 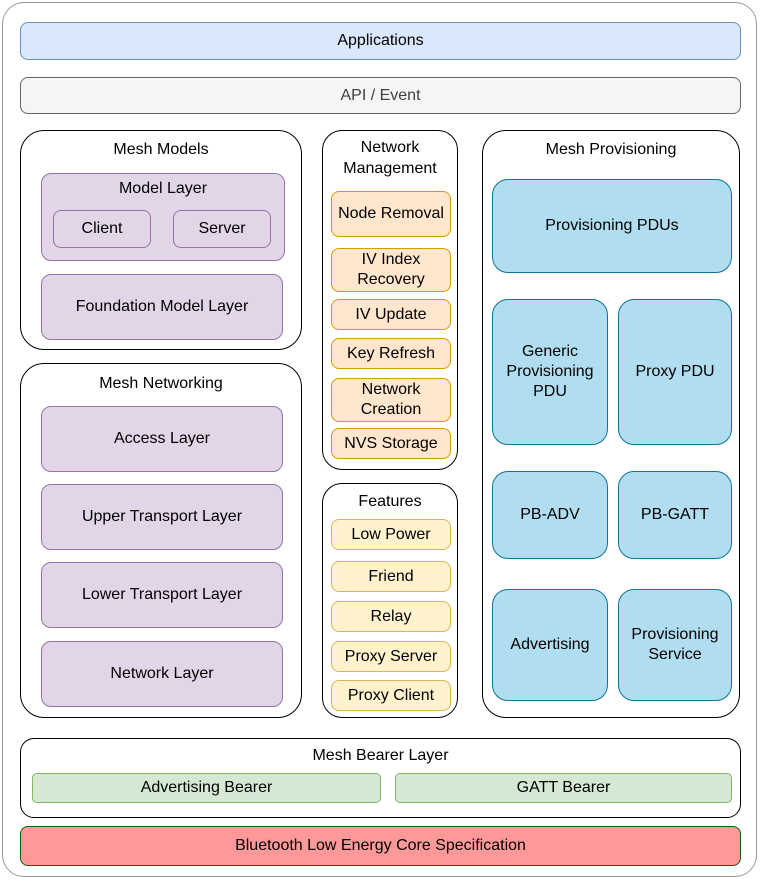 I want to click on mesh-provisioning-title: Mesh Provisioning, so click(x=611, y=149).